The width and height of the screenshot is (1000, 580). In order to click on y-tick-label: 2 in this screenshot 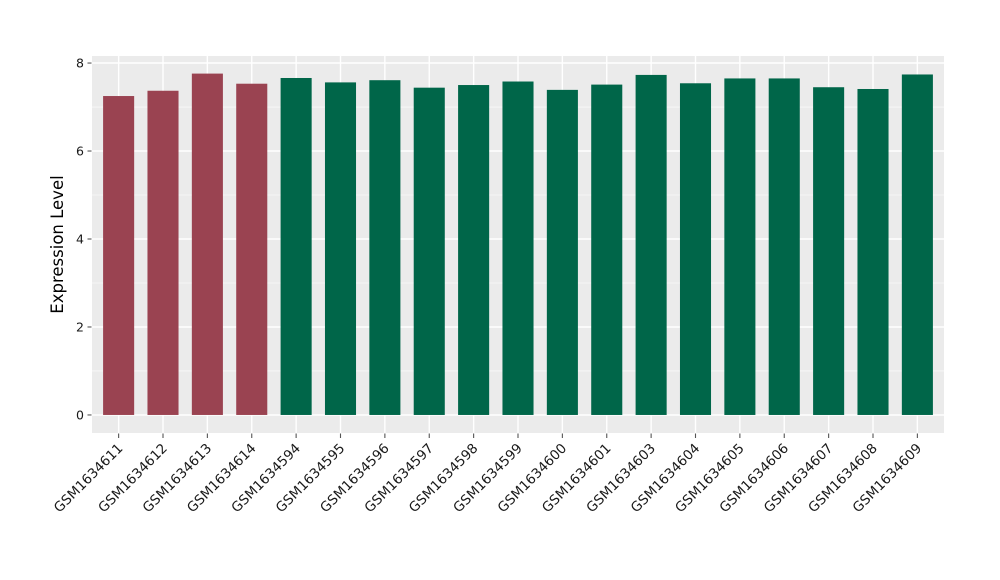, I will do `click(80, 326)`.